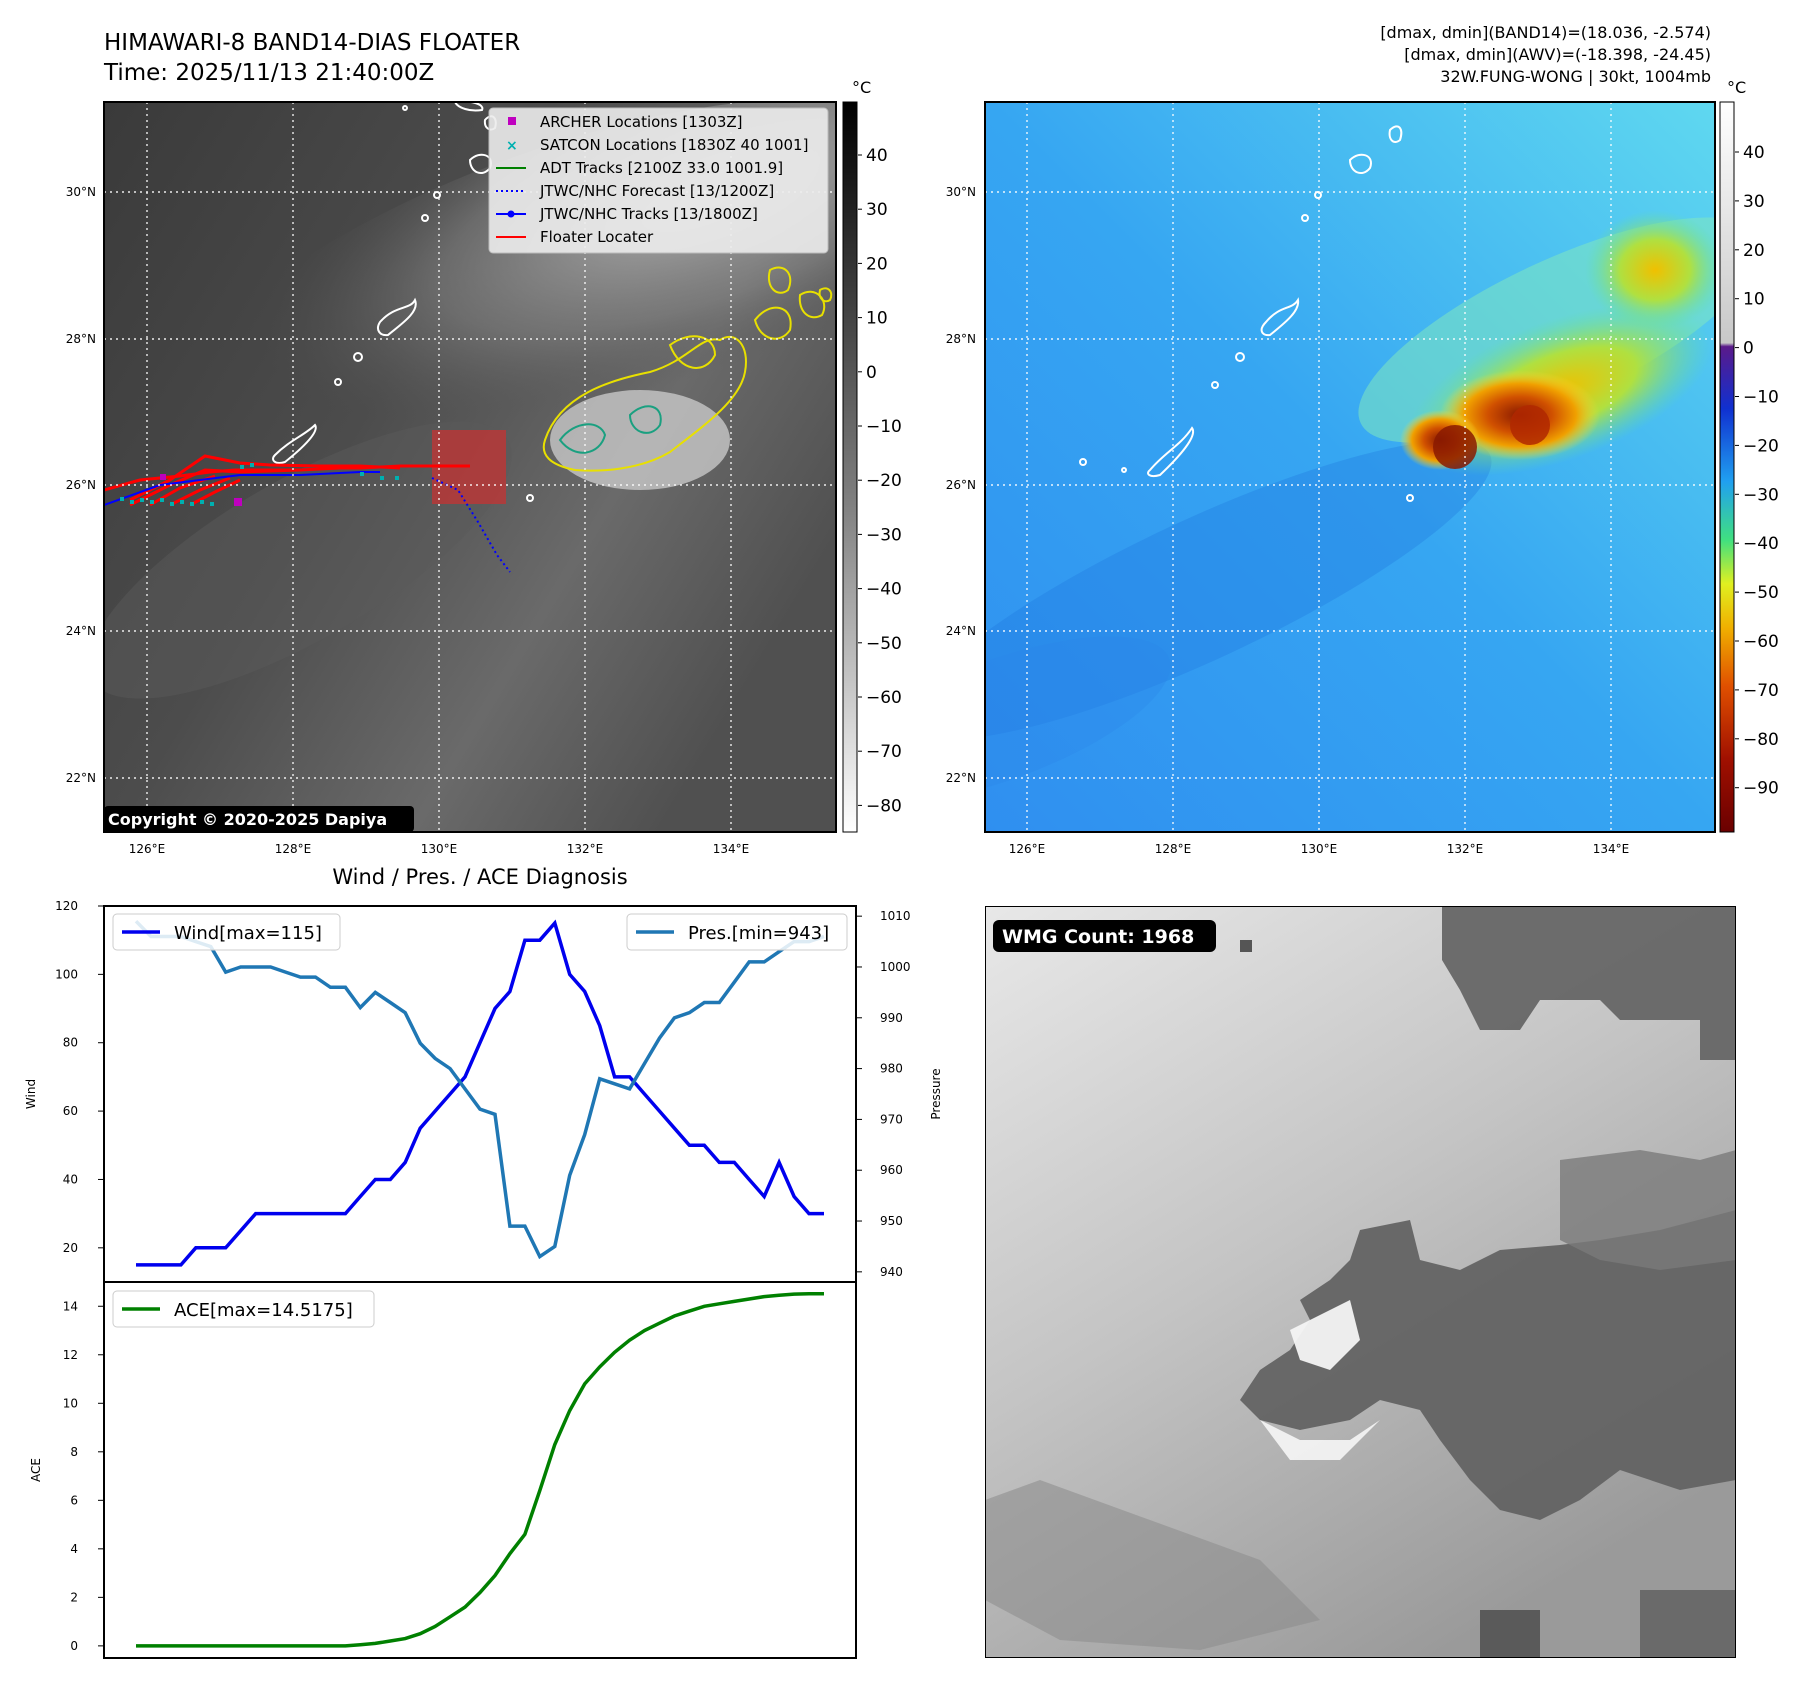 Image resolution: width=1797 pixels, height=1690 pixels. I want to click on satcon-legend-marker: ×, so click(512, 146).